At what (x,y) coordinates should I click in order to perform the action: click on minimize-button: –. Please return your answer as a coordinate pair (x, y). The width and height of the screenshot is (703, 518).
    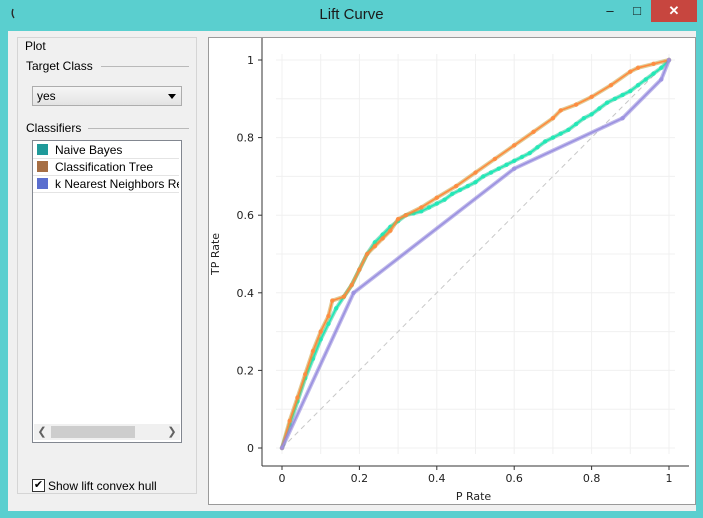
    Looking at the image, I should click on (610, 10).